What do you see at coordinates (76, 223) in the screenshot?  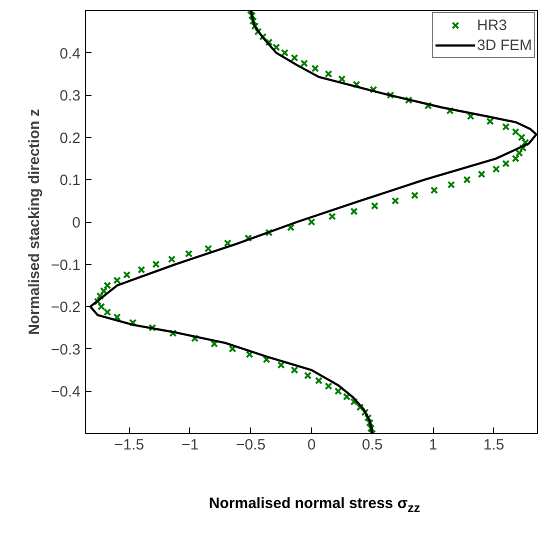 I see `y-tick-label: 0` at bounding box center [76, 223].